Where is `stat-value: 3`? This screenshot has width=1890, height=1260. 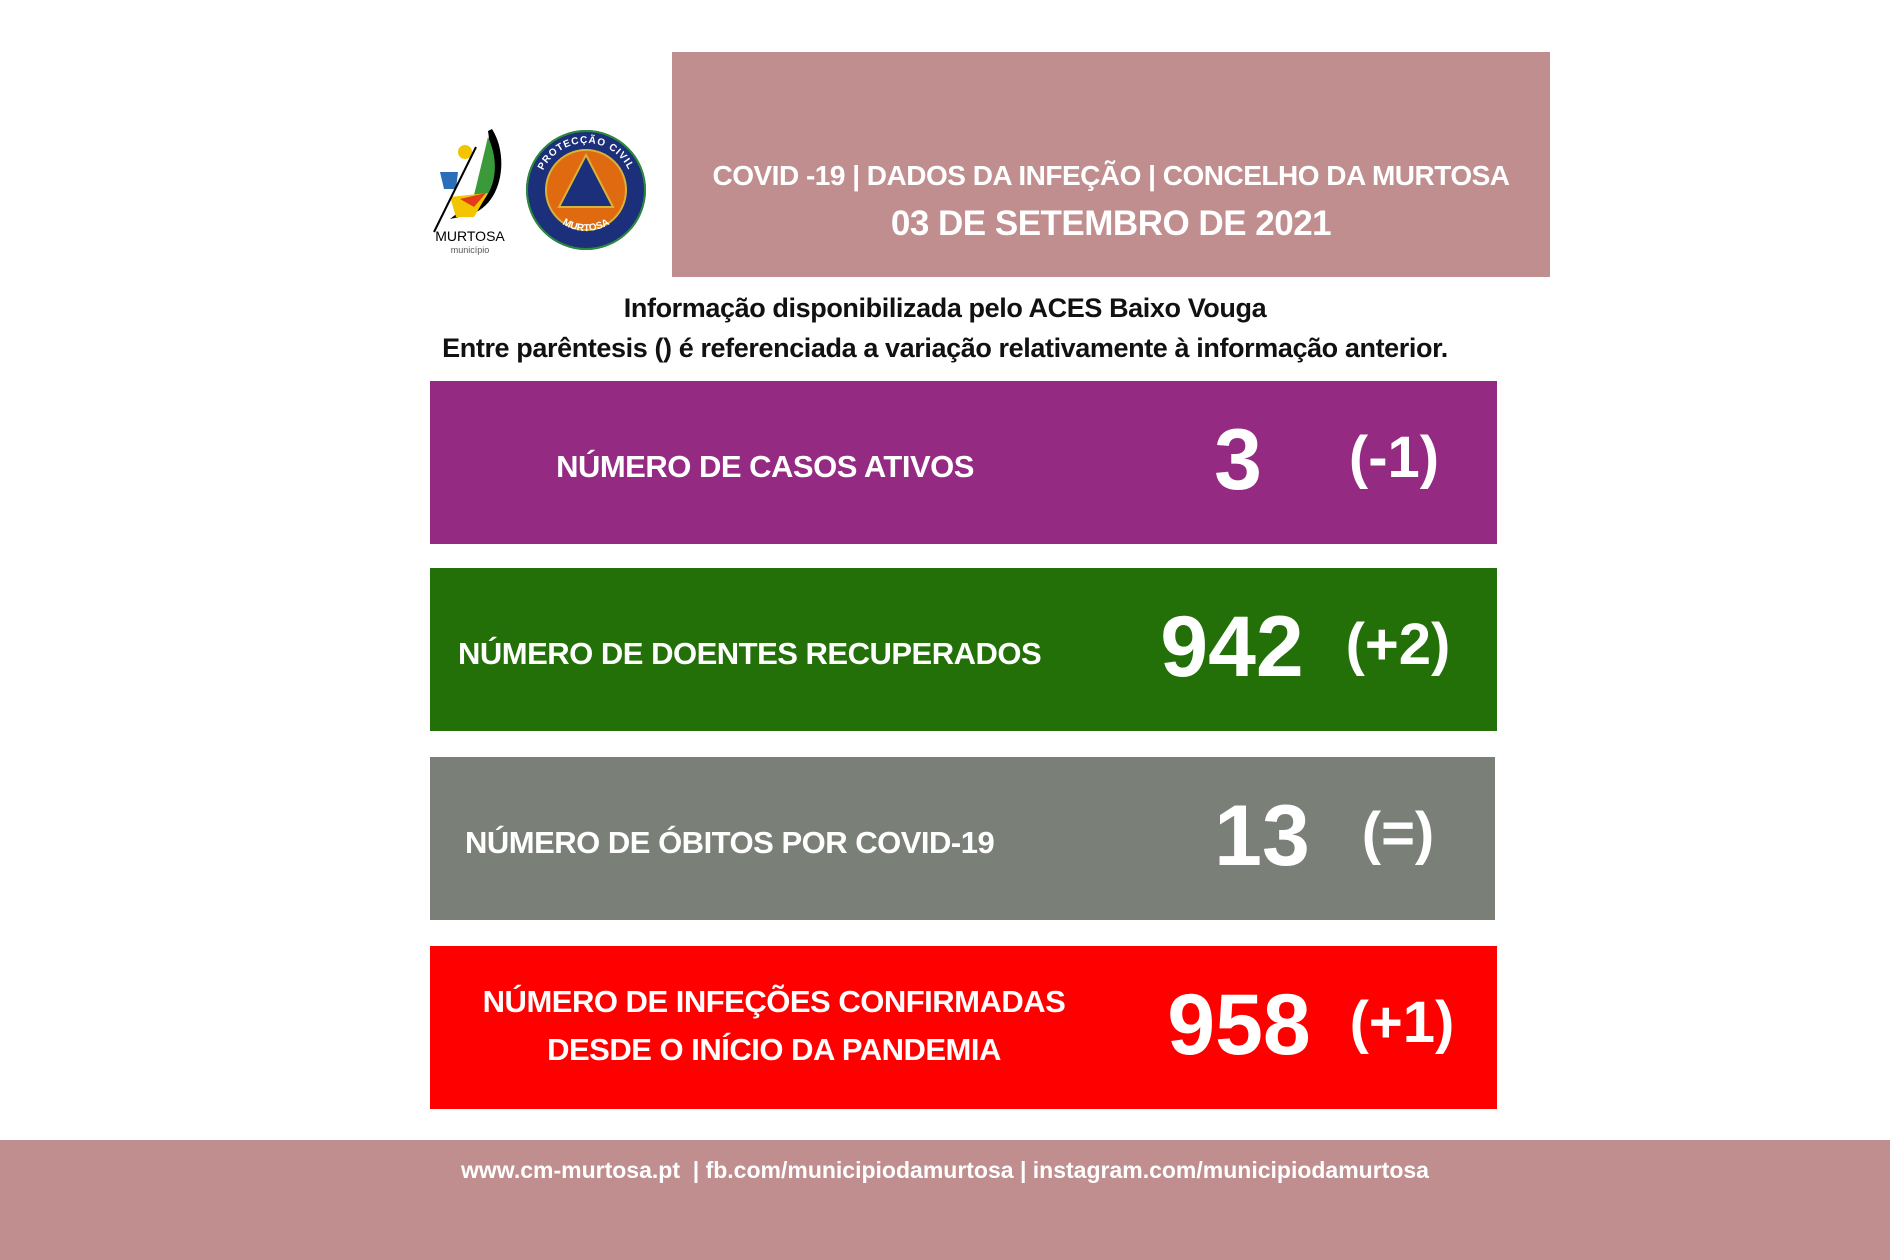 stat-value: 3 is located at coordinates (1238, 460).